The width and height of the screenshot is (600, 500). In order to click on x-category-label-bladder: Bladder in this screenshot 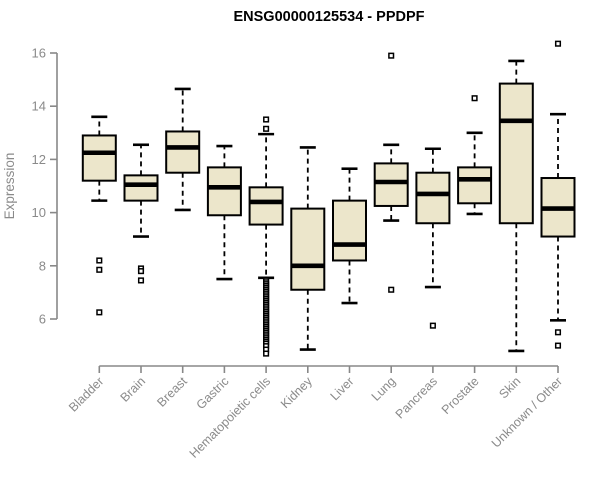, I will do `click(86, 394)`.